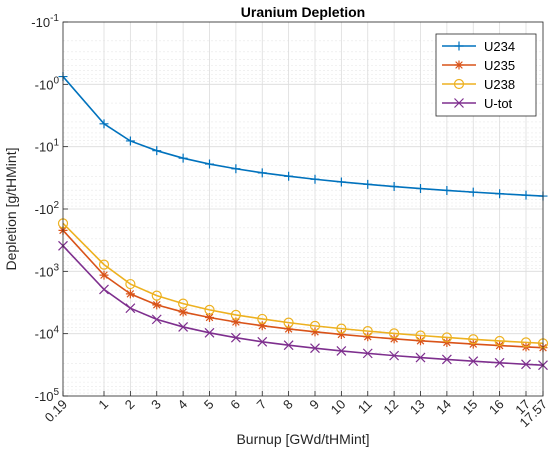 The image size is (550, 451). What do you see at coordinates (303, 12) in the screenshot?
I see `chart-title: Uranium Depletion` at bounding box center [303, 12].